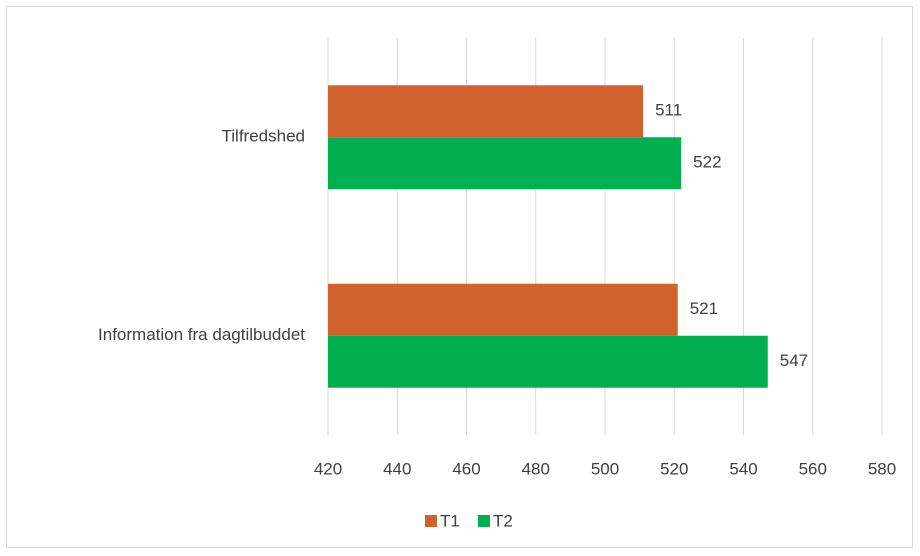 This screenshot has height=556, width=920. What do you see at coordinates (466, 468) in the screenshot?
I see `x-tick-label: 460` at bounding box center [466, 468].